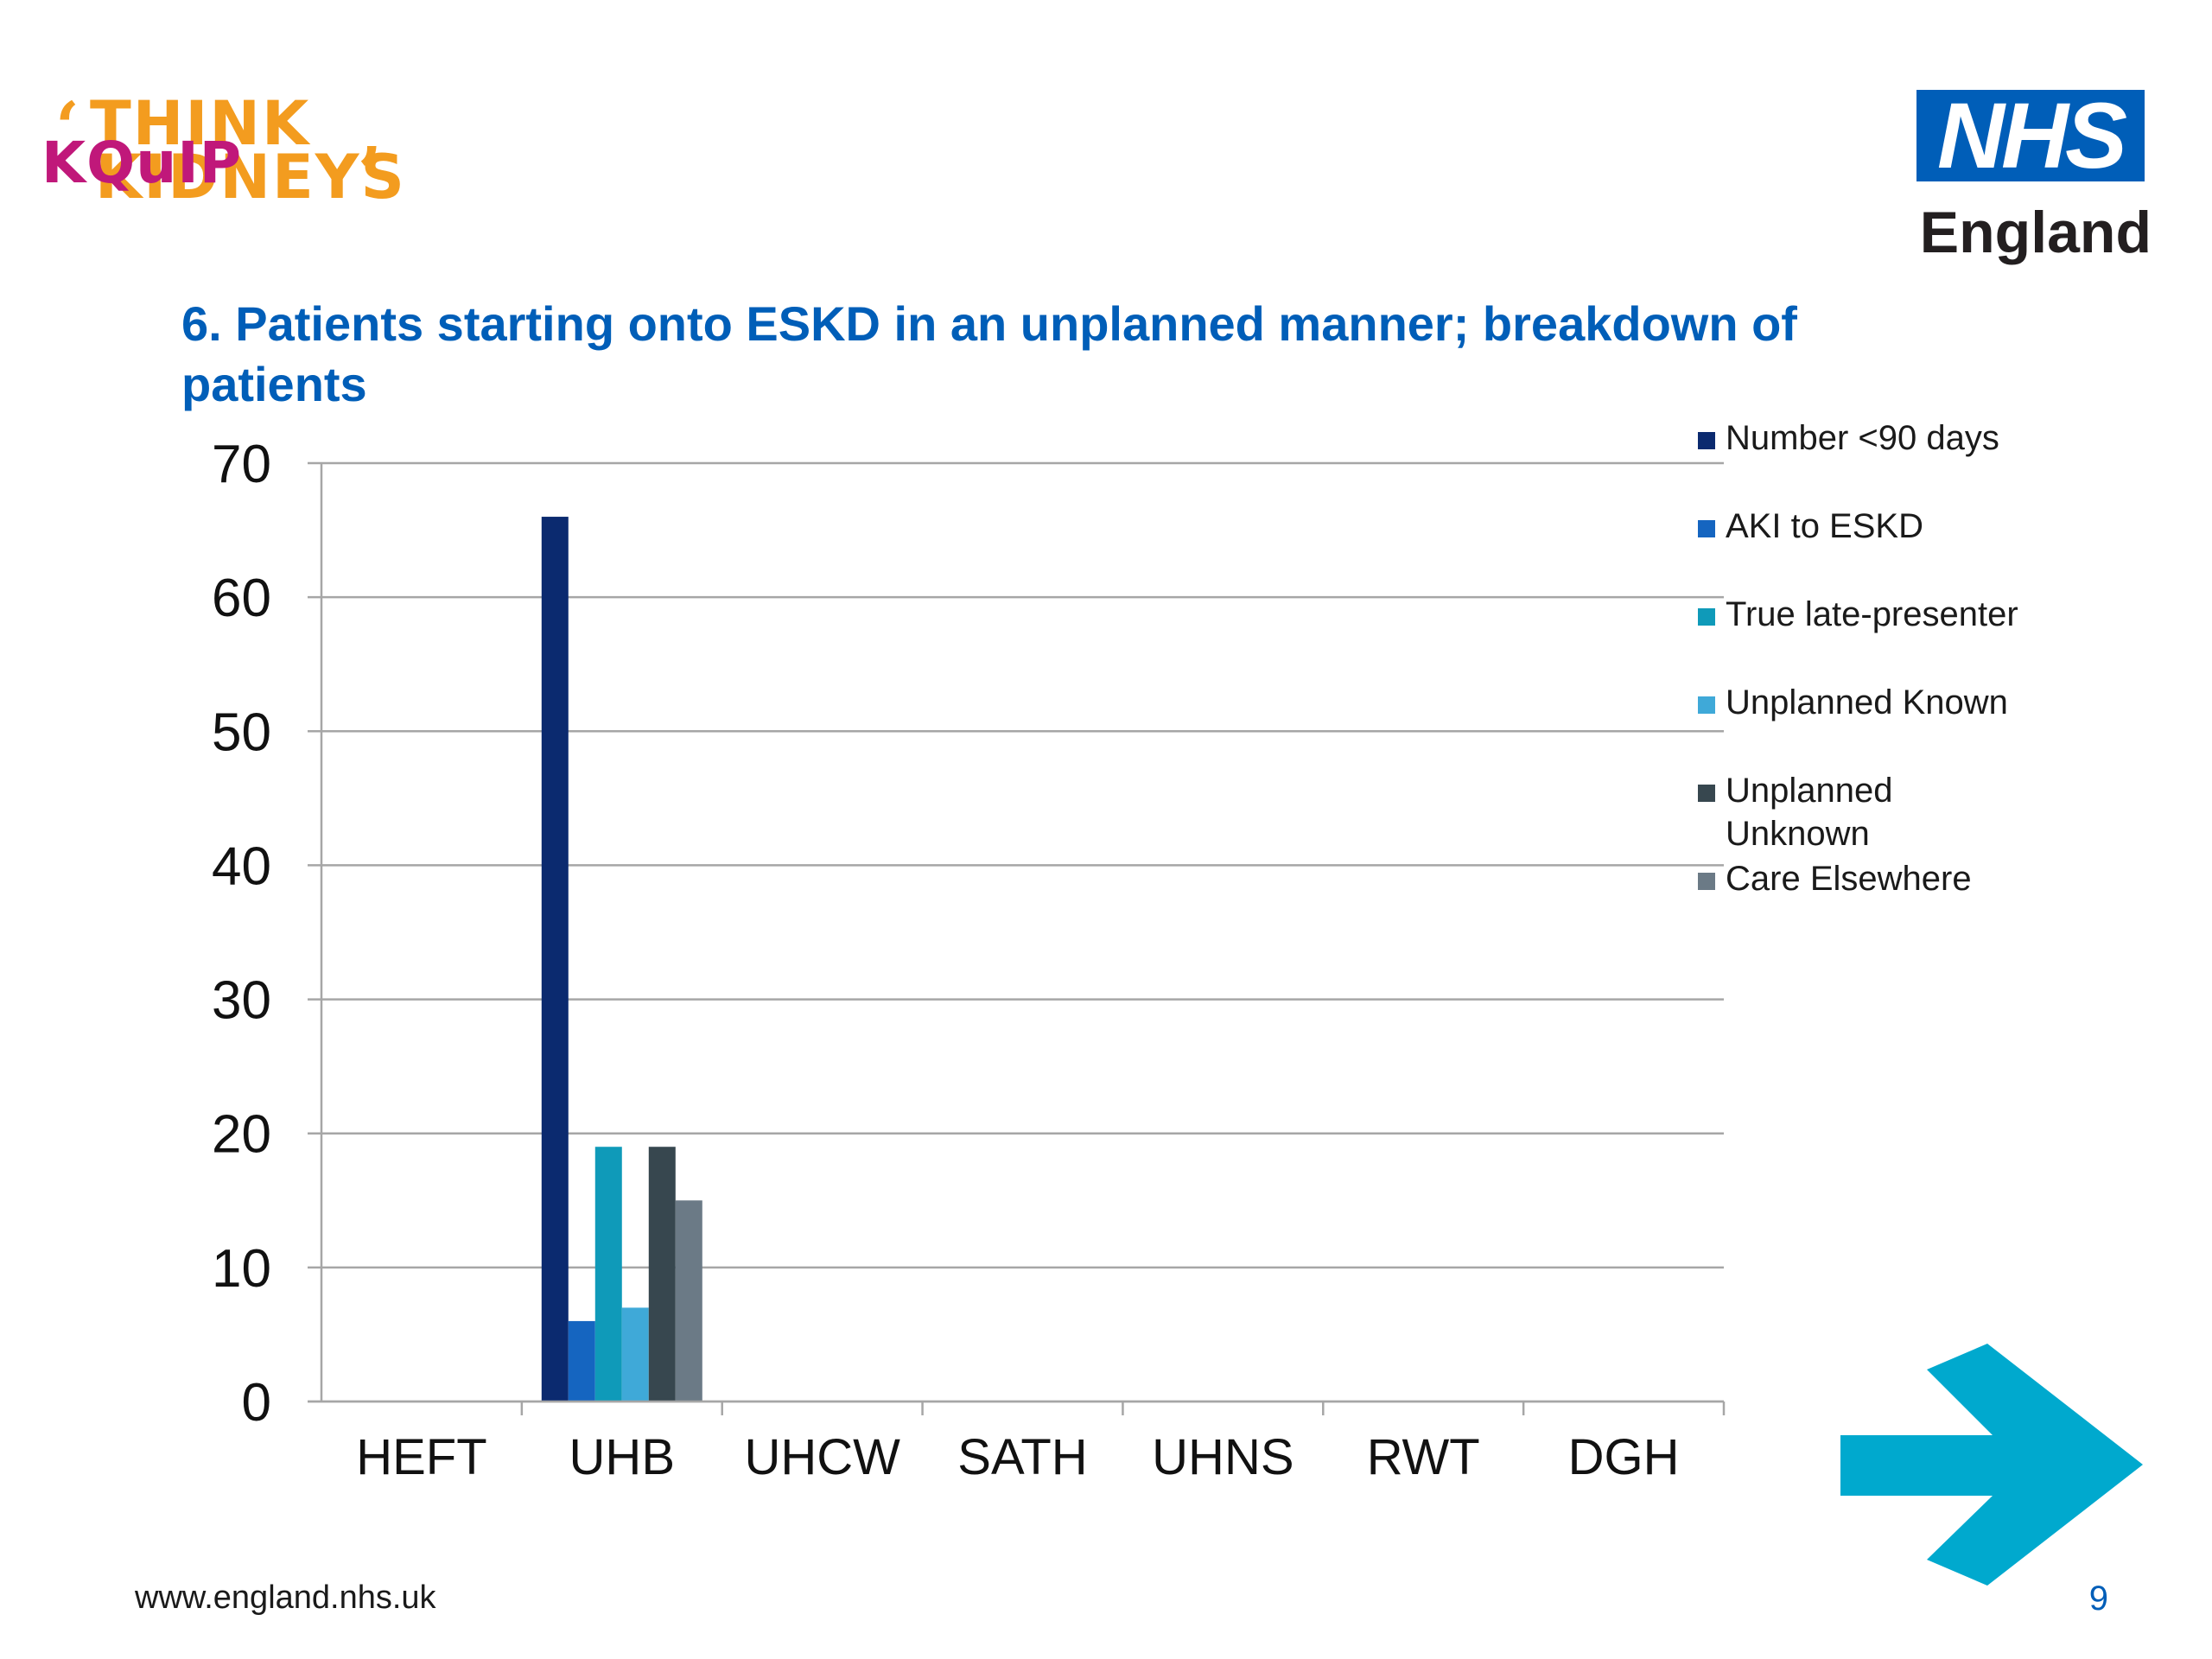  I want to click on think-kidneys-logo: ‘ THINK KIDNEYS ’, so click(236, 181).